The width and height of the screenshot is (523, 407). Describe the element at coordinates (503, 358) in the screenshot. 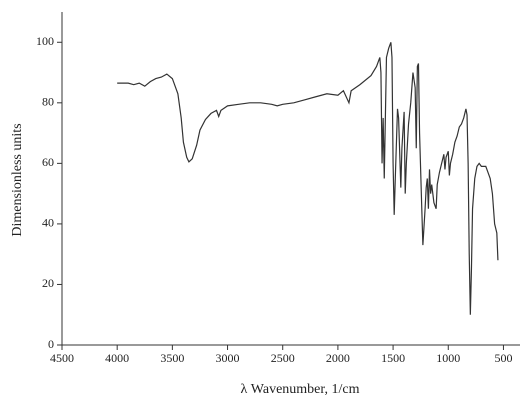

I see `x-tick-label: 500` at that location.